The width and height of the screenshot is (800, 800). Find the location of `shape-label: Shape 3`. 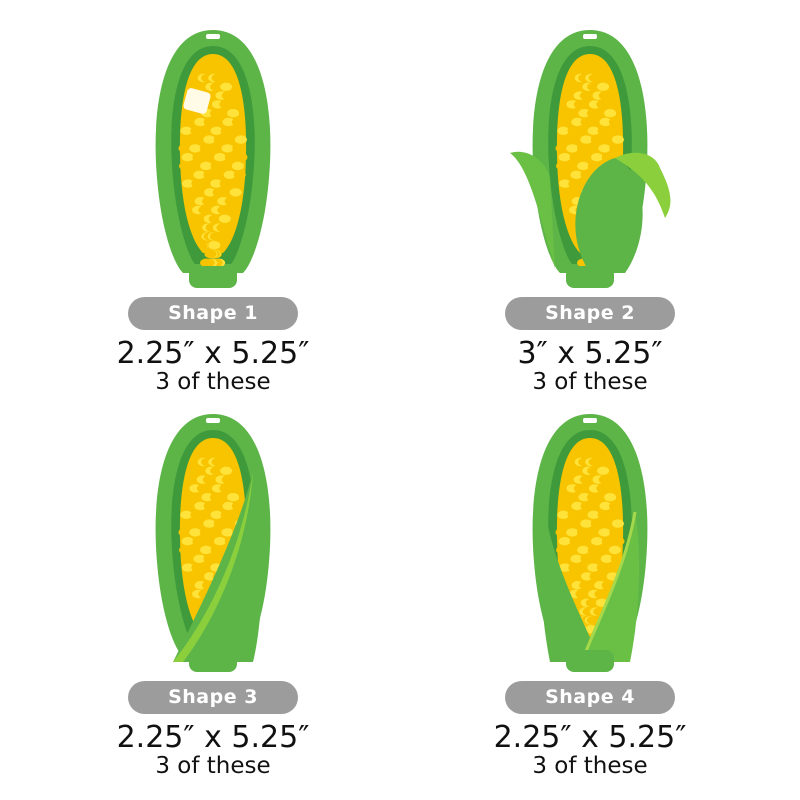

shape-label: Shape 3 is located at coordinates (213, 697).